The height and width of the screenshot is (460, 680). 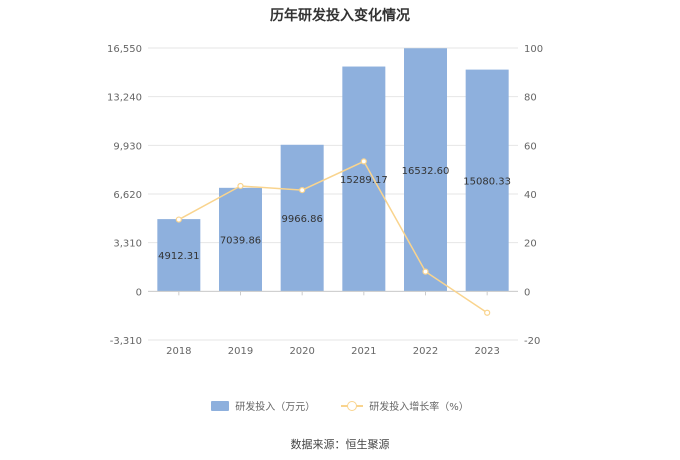 What do you see at coordinates (530, 244) in the screenshot?
I see `y-right-tick-label: 20` at bounding box center [530, 244].